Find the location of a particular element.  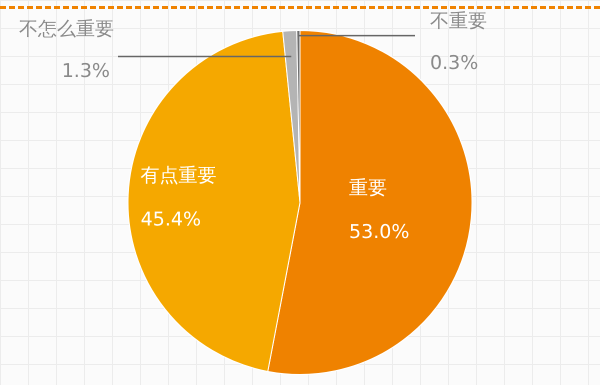

data-label: 0.3% is located at coordinates (454, 63).